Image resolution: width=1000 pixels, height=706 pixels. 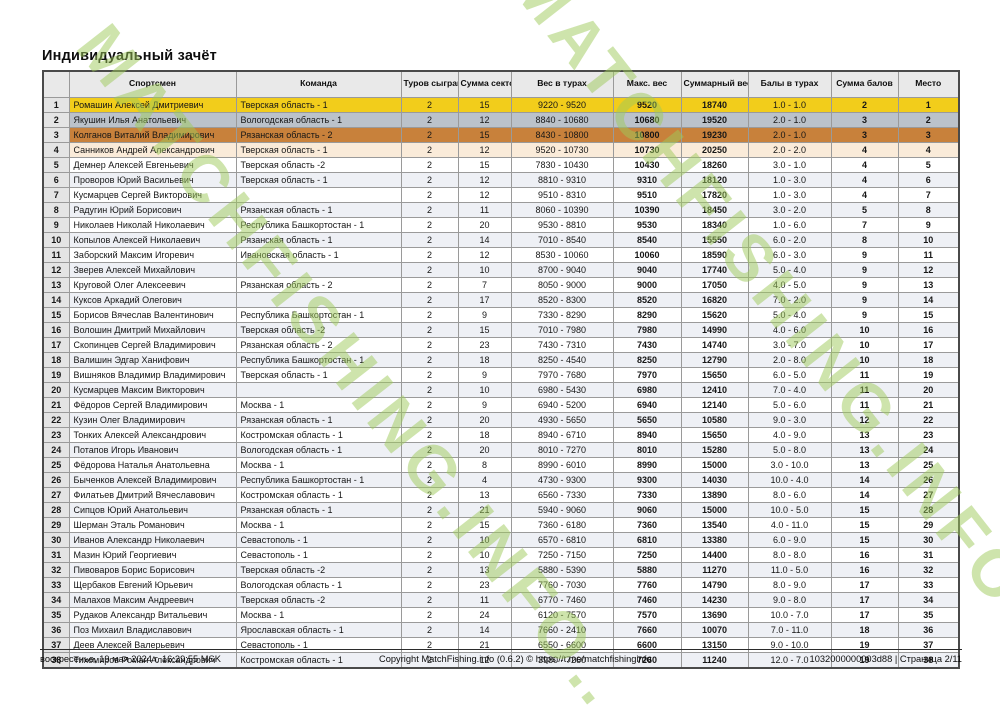 I want to click on place: 11, so click(x=928, y=254).